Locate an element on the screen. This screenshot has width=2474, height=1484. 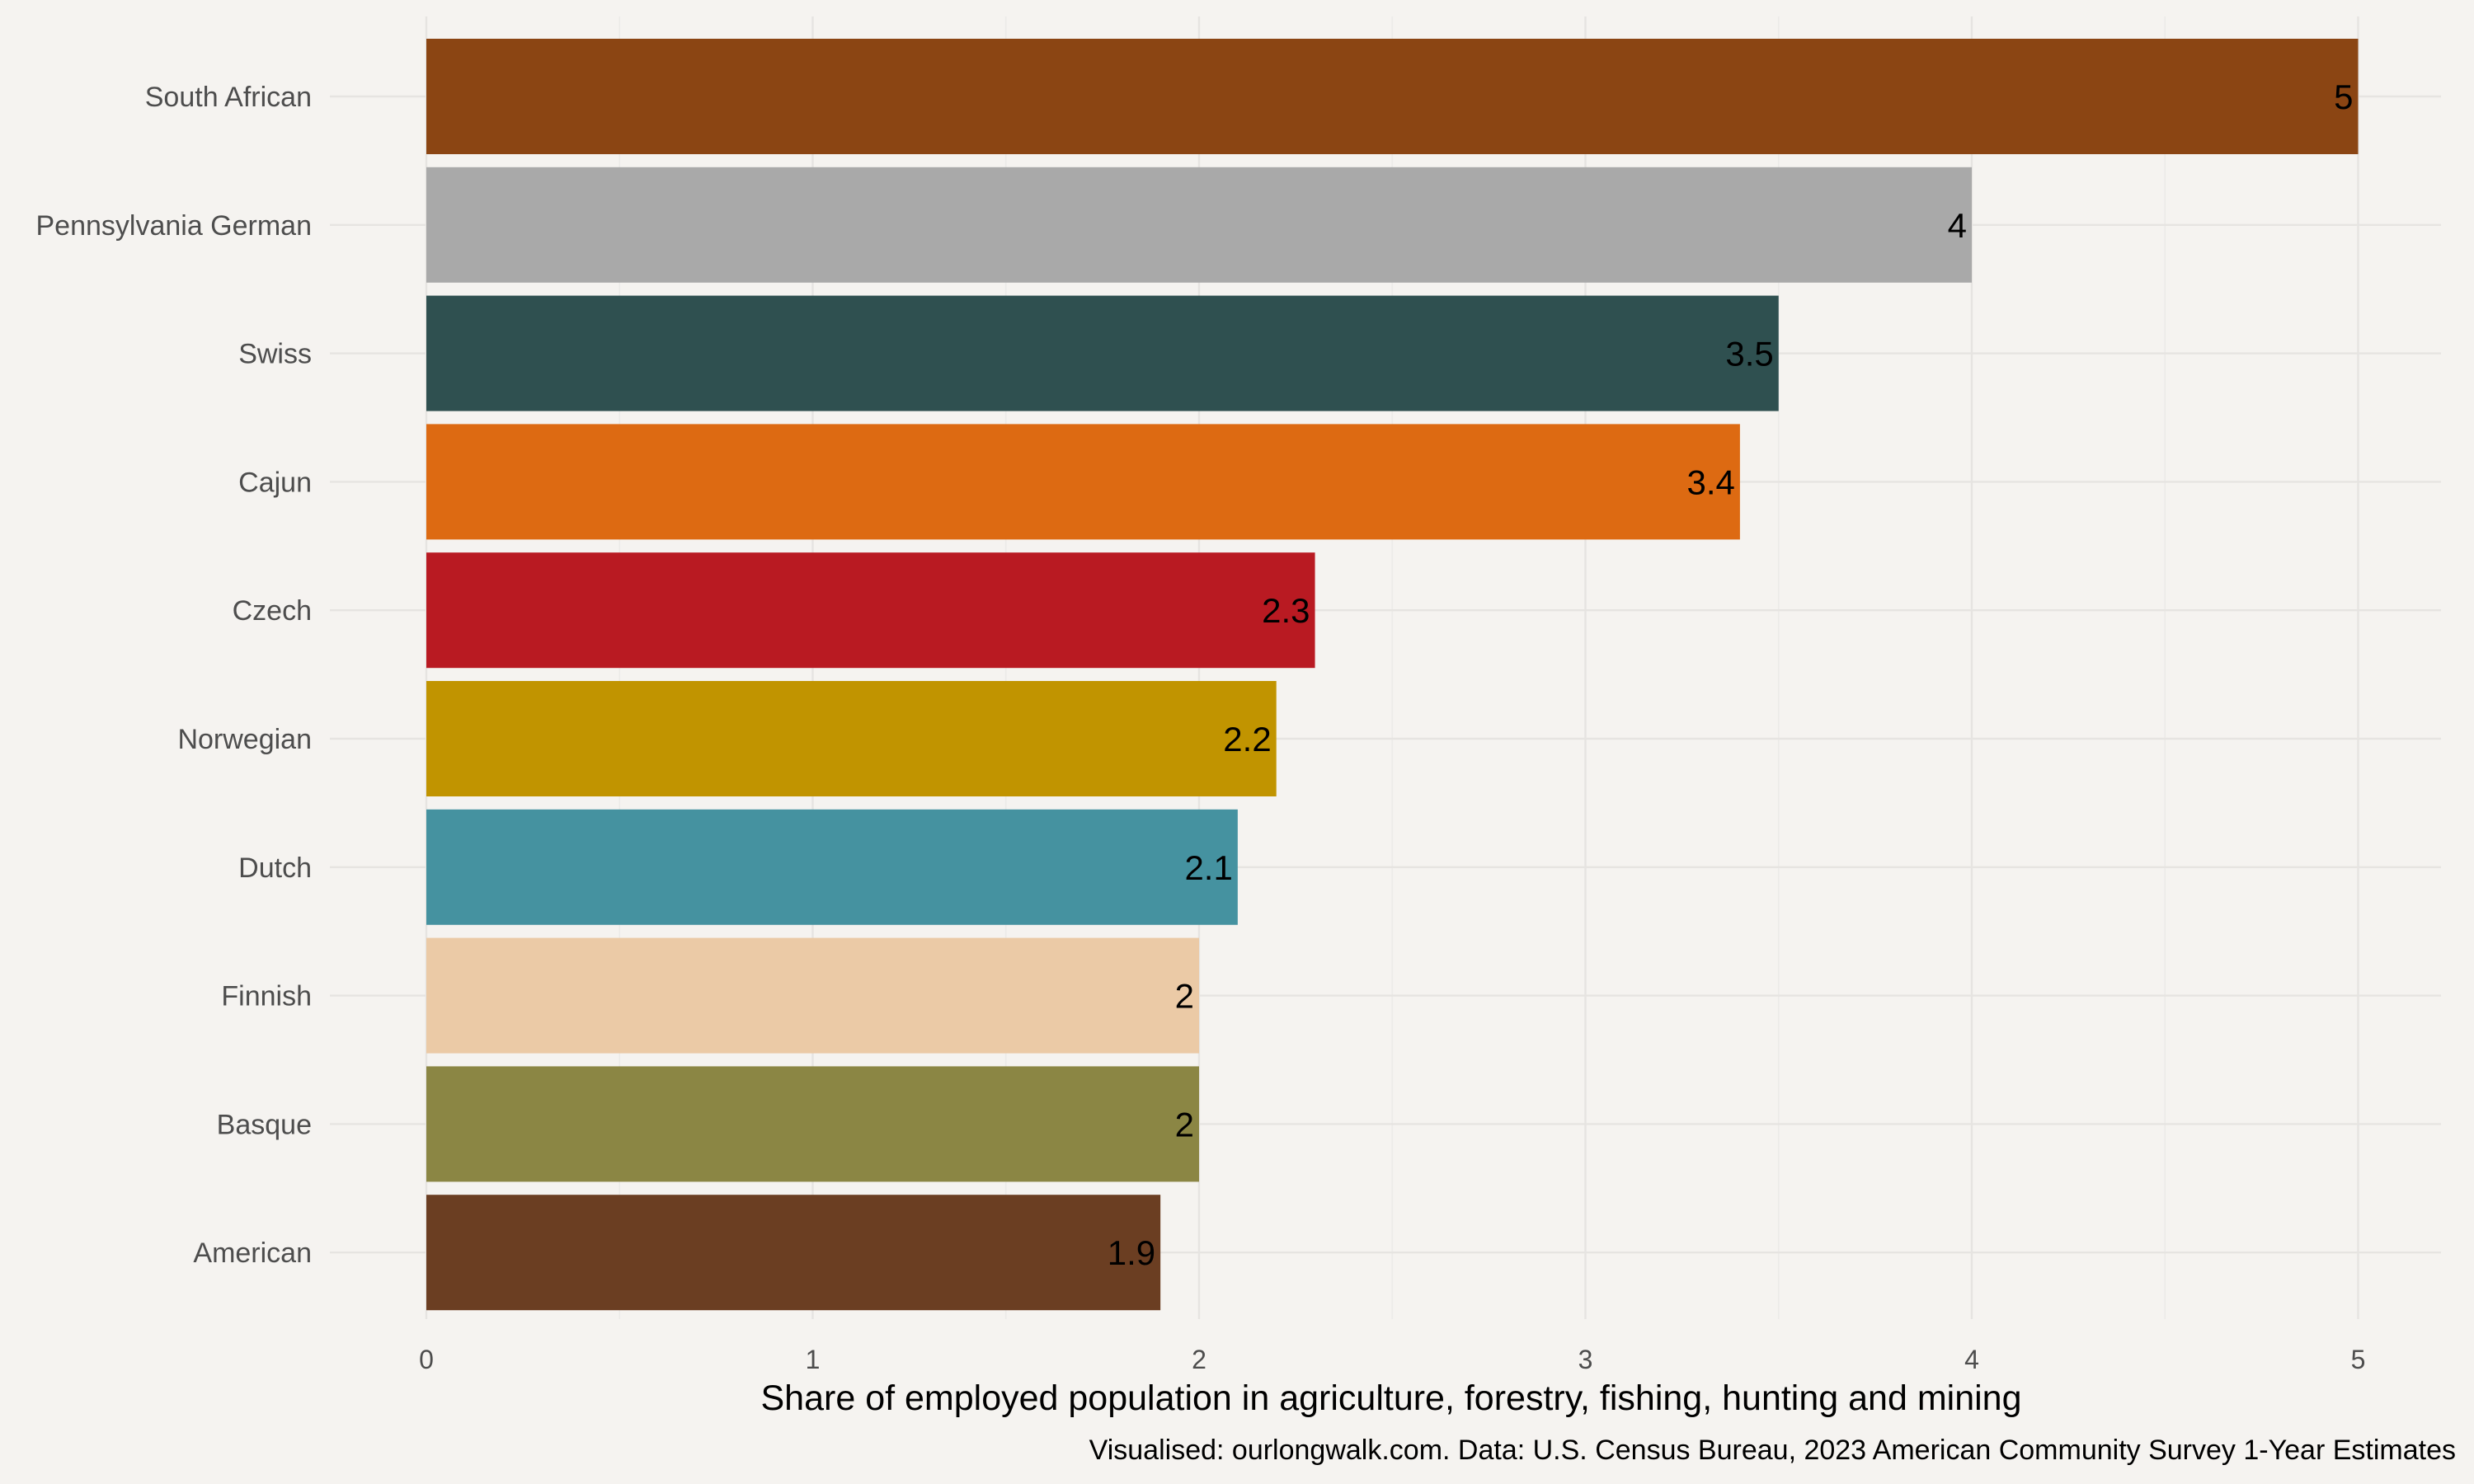
category-label: American is located at coordinates (252, 1253).